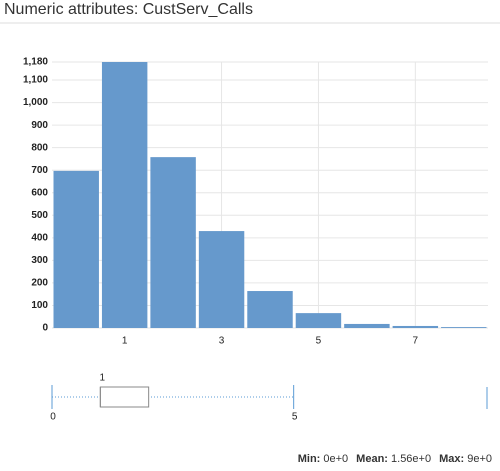 This screenshot has height=471, width=500. Describe the element at coordinates (128, 9) in the screenshot. I see `page-title: Numeric attributes: CustServ_Calls` at that location.